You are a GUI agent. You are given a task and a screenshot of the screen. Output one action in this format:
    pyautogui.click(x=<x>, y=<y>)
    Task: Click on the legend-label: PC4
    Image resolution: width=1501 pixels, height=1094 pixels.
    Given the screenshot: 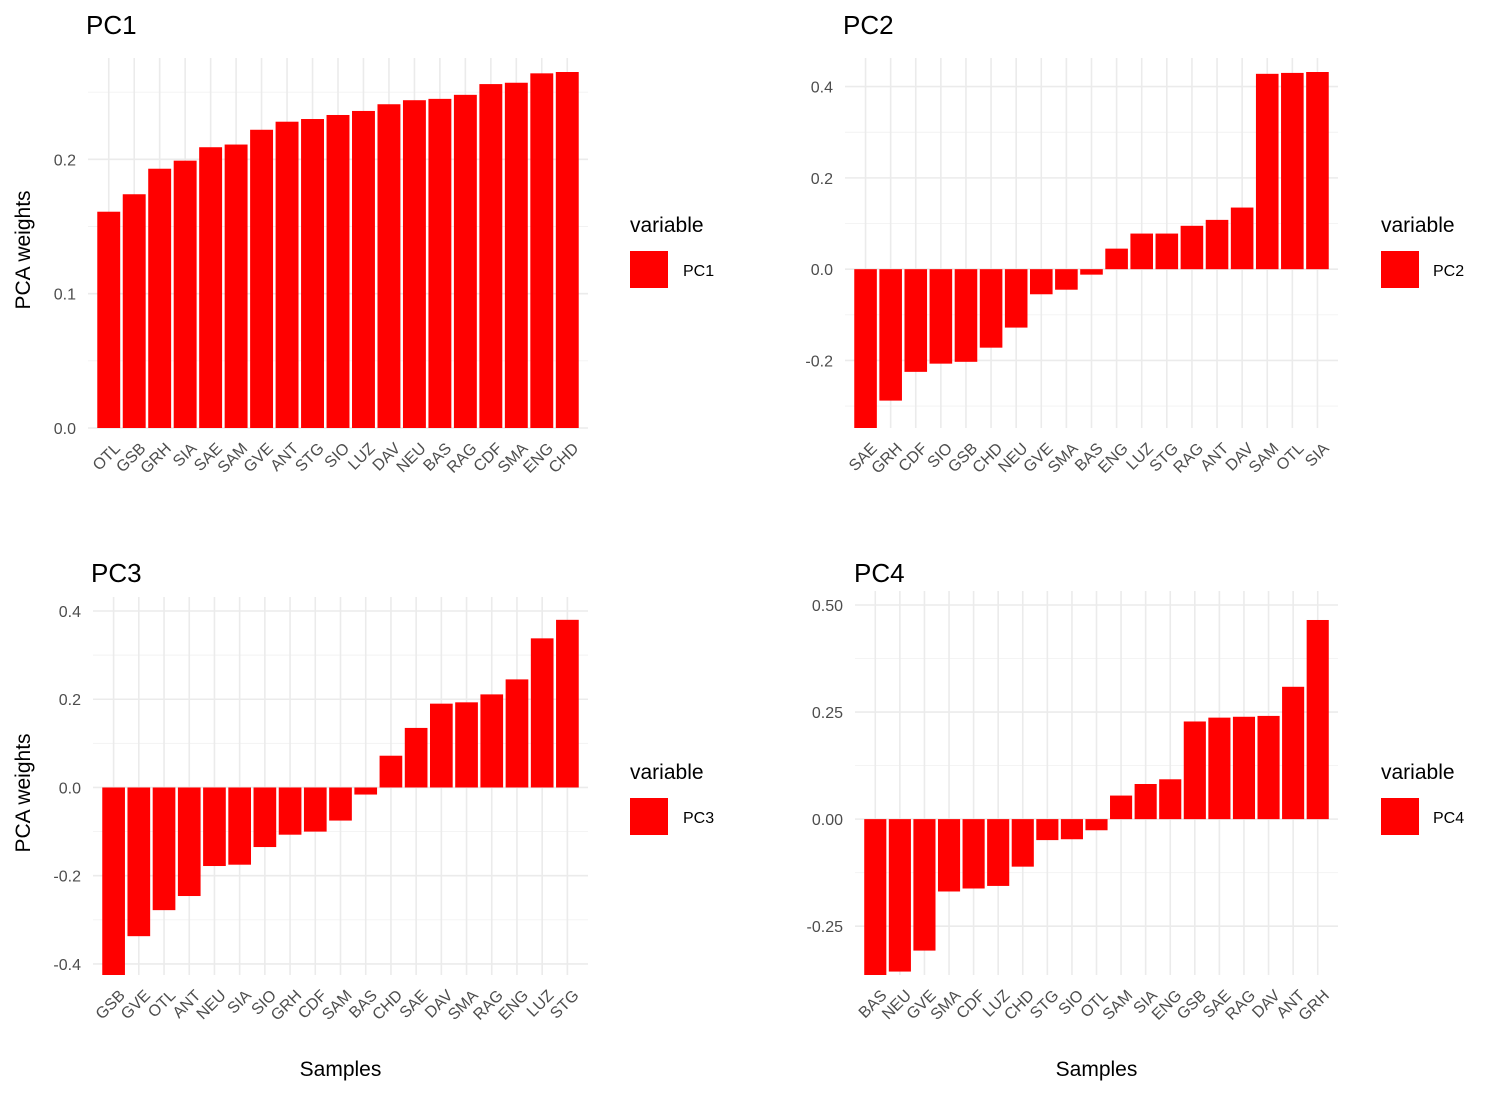 What is the action you would take?
    pyautogui.click(x=1448, y=818)
    